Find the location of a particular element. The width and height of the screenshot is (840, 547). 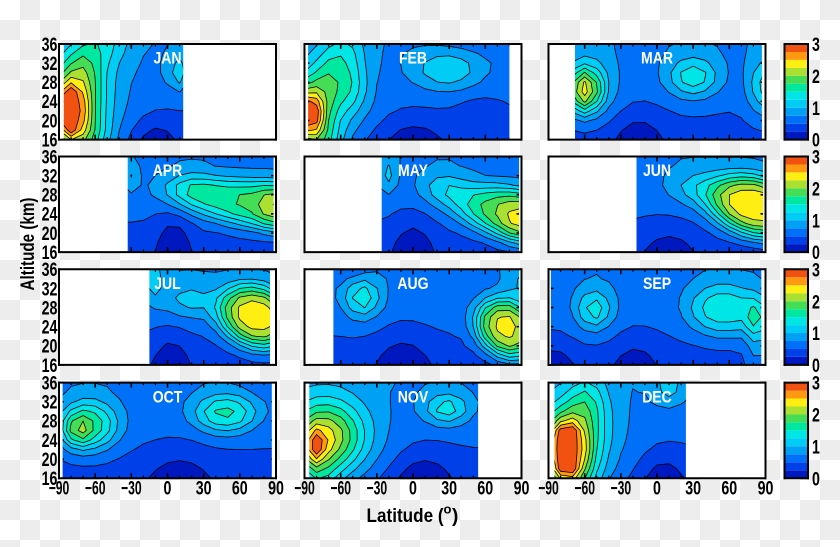

svg-text: Altitude (km) is located at coordinates (28, 244).